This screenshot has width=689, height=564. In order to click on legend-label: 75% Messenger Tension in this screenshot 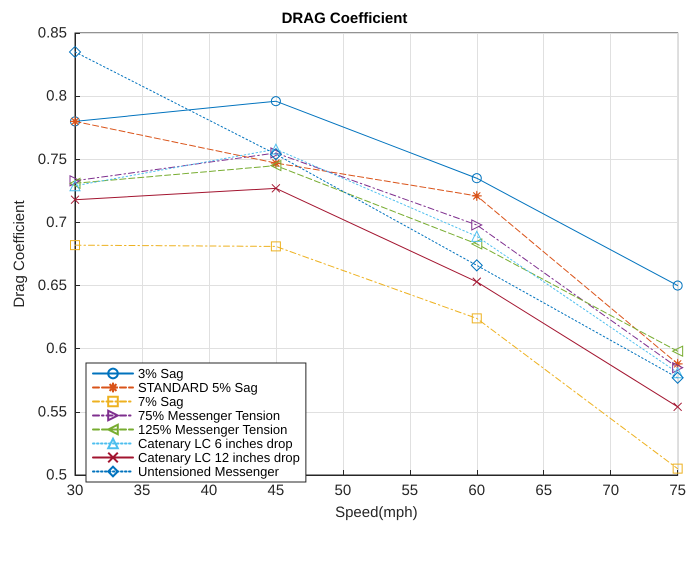, I will do `click(209, 415)`.